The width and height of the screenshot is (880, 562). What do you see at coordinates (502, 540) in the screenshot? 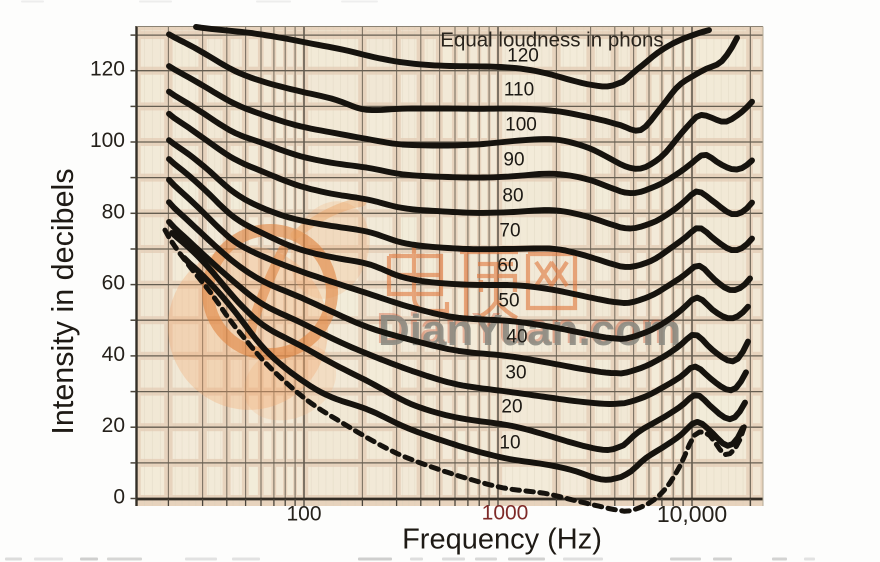
I see `svg-text: Frequency (Hz)` at bounding box center [502, 540].